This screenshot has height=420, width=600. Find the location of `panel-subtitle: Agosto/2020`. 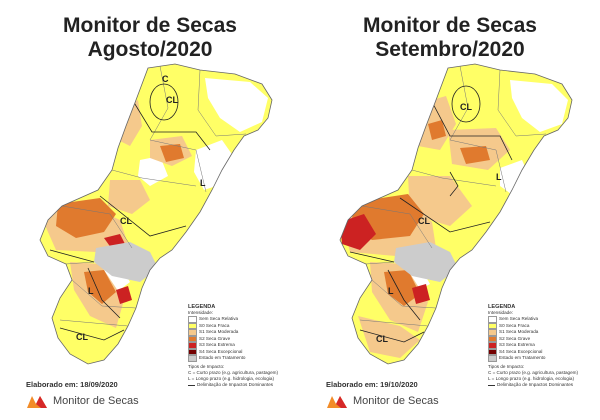

panel-subtitle: Agosto/2020 is located at coordinates (150, 49).